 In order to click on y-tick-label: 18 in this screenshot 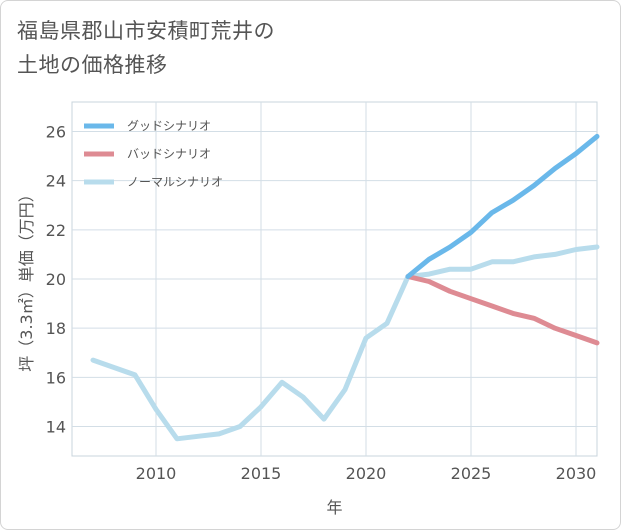, I will do `click(56, 328)`.